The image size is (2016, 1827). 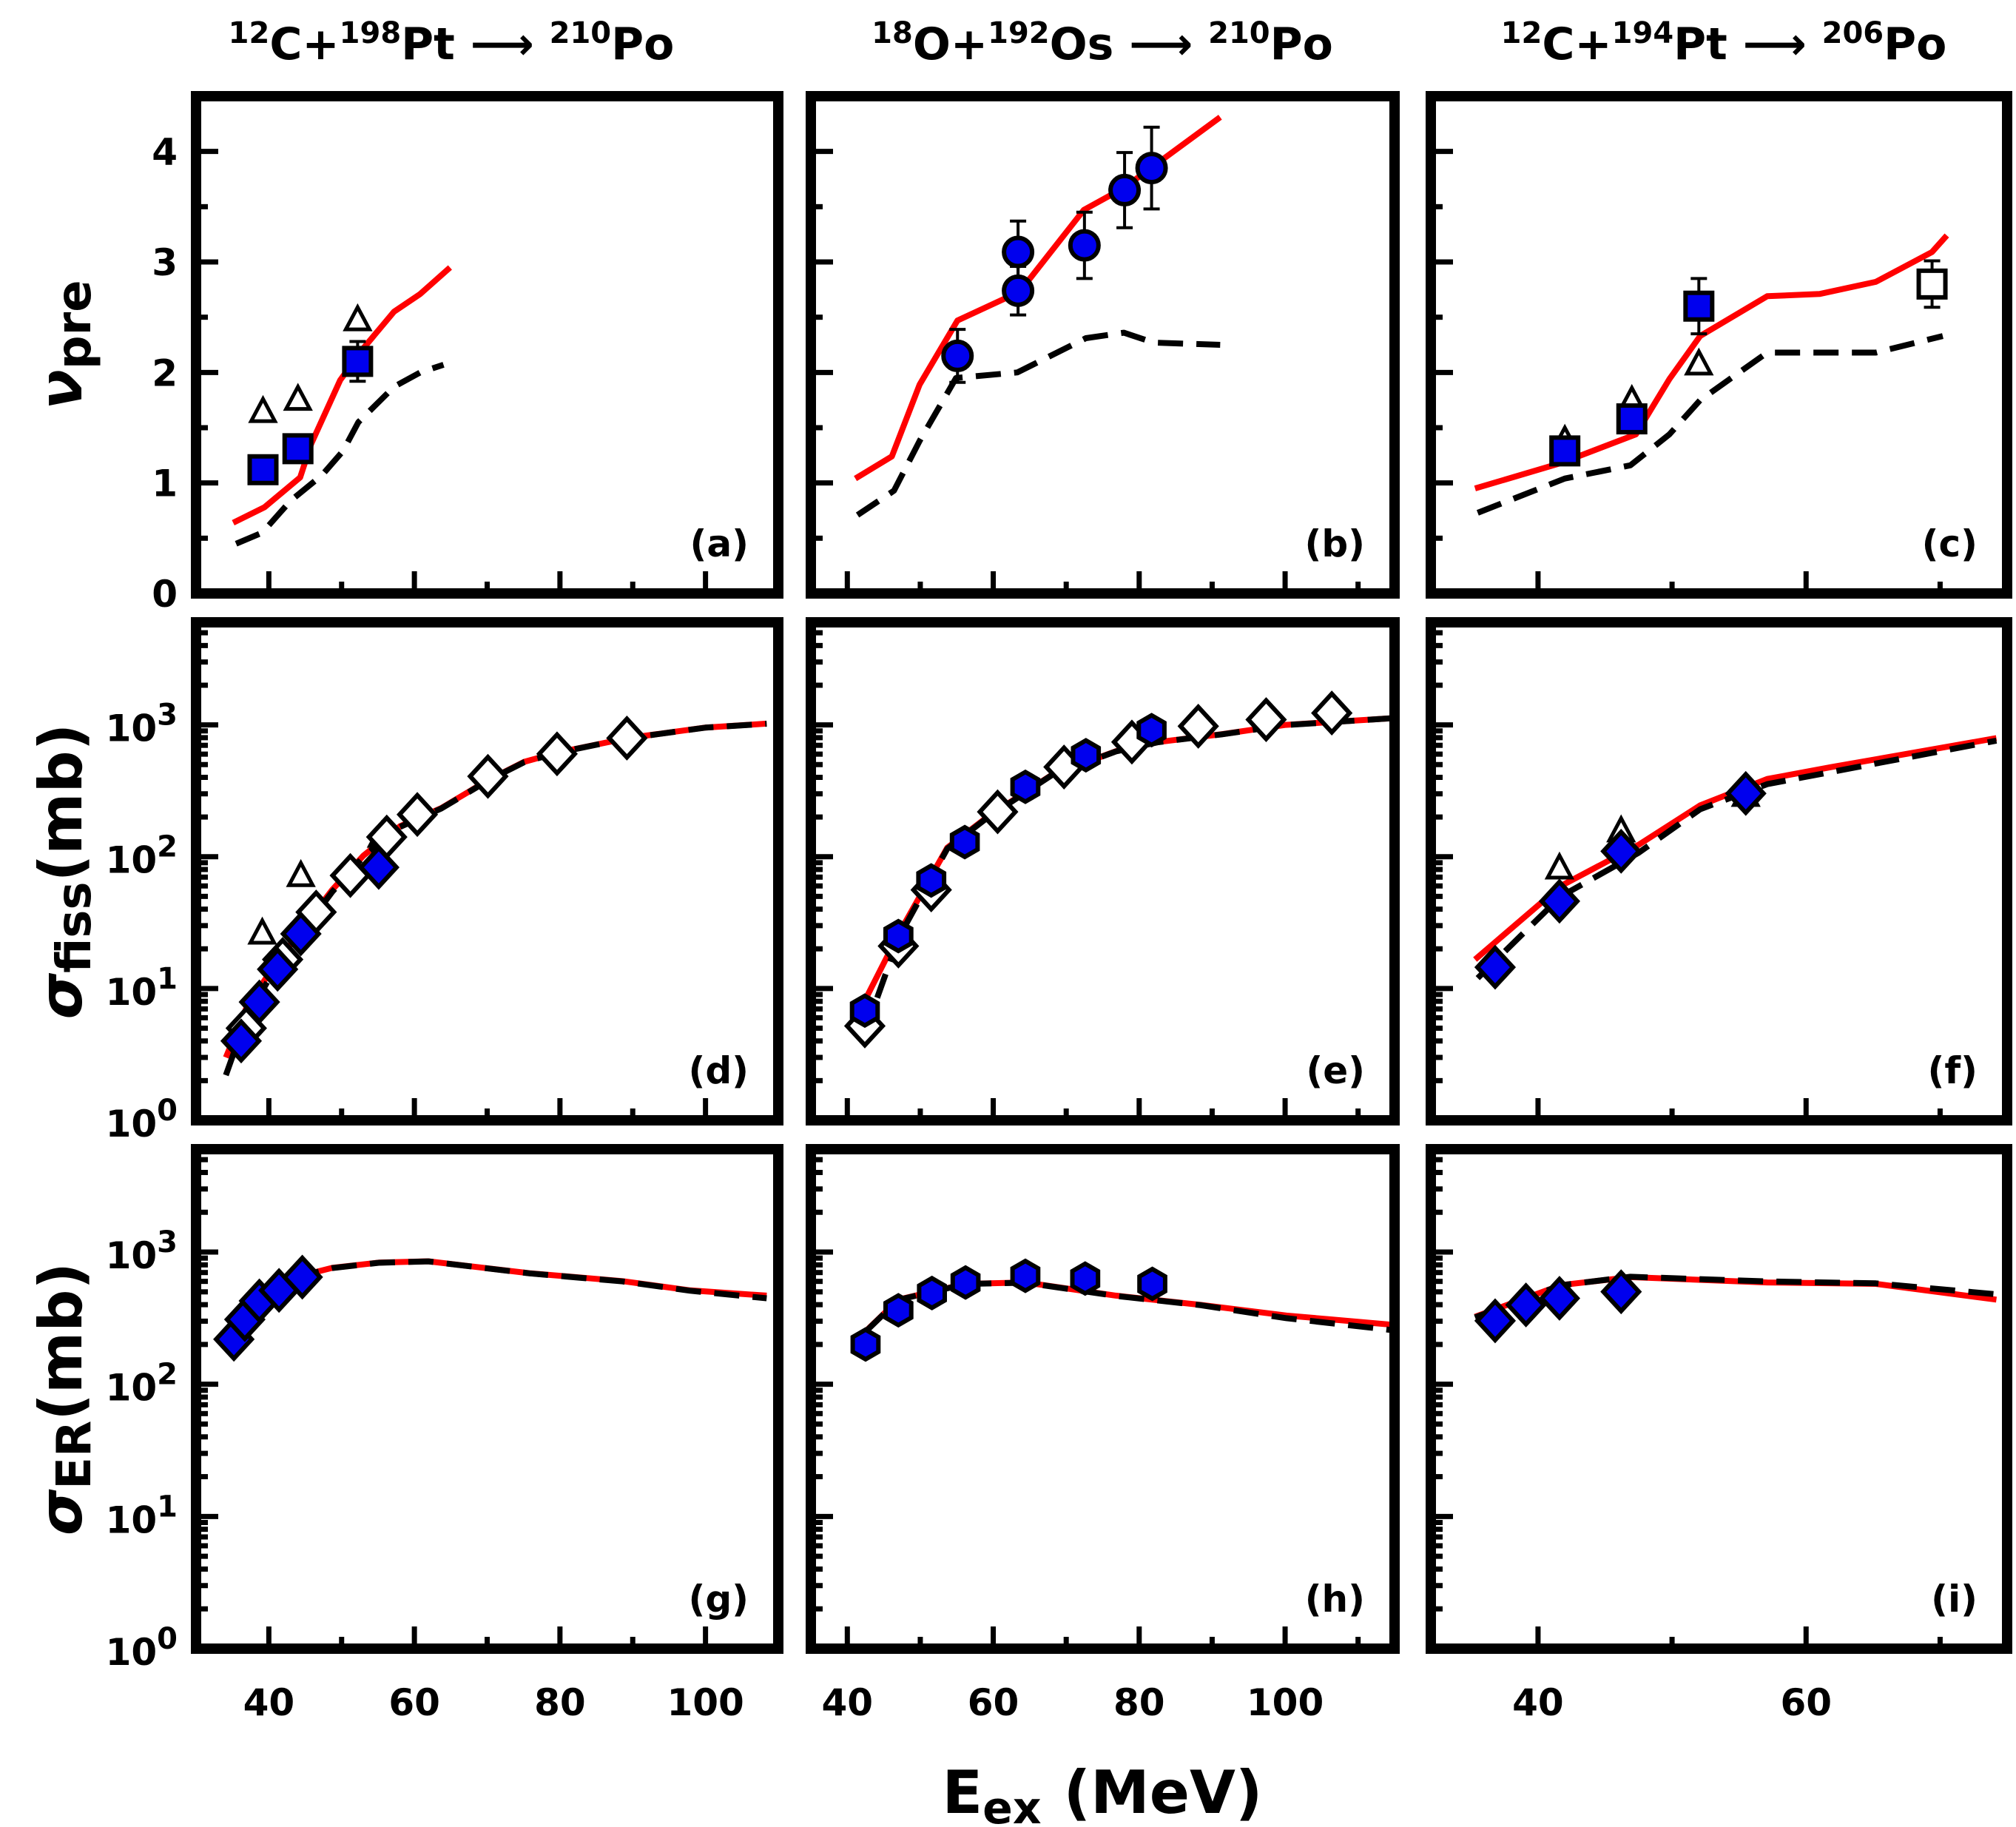 What do you see at coordinates (165, 483) in the screenshot?
I see `y-tick-label: 1` at bounding box center [165, 483].